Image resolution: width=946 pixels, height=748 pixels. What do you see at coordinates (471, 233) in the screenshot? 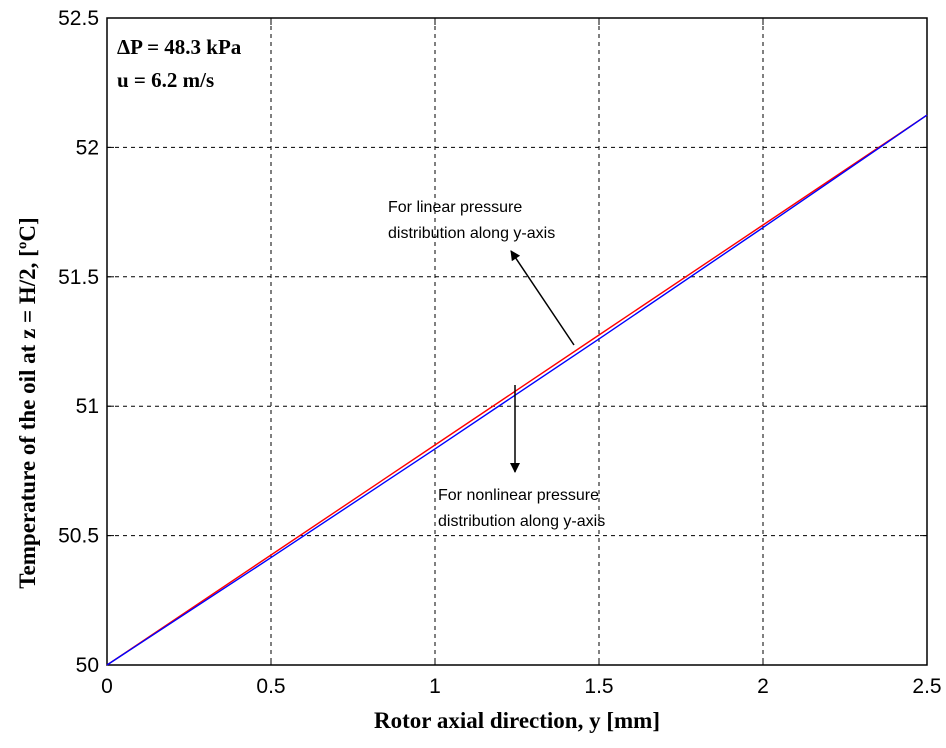
I see `linear-annotation-line-2: distribution along y-axis` at bounding box center [471, 233].